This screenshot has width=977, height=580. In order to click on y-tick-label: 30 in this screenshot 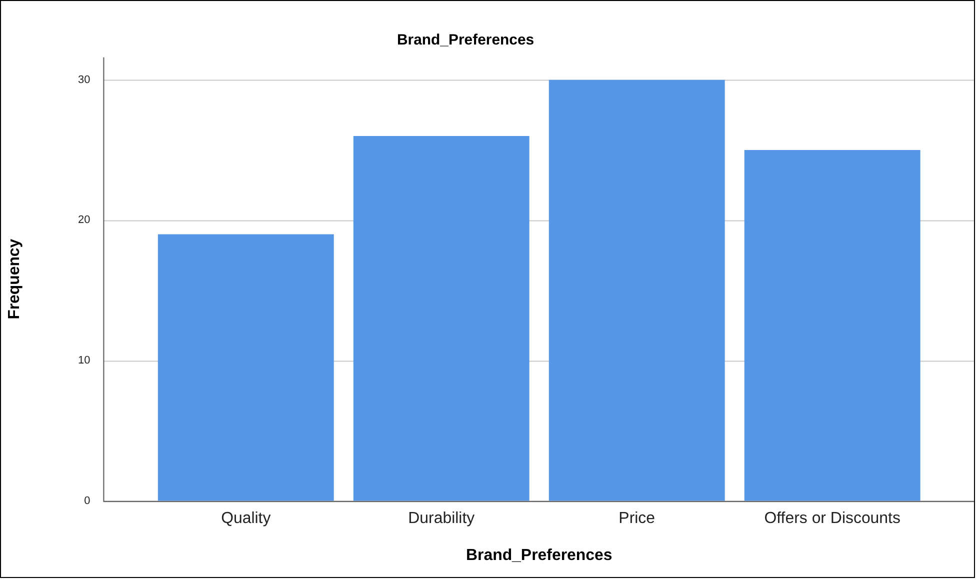, I will do `click(84, 80)`.